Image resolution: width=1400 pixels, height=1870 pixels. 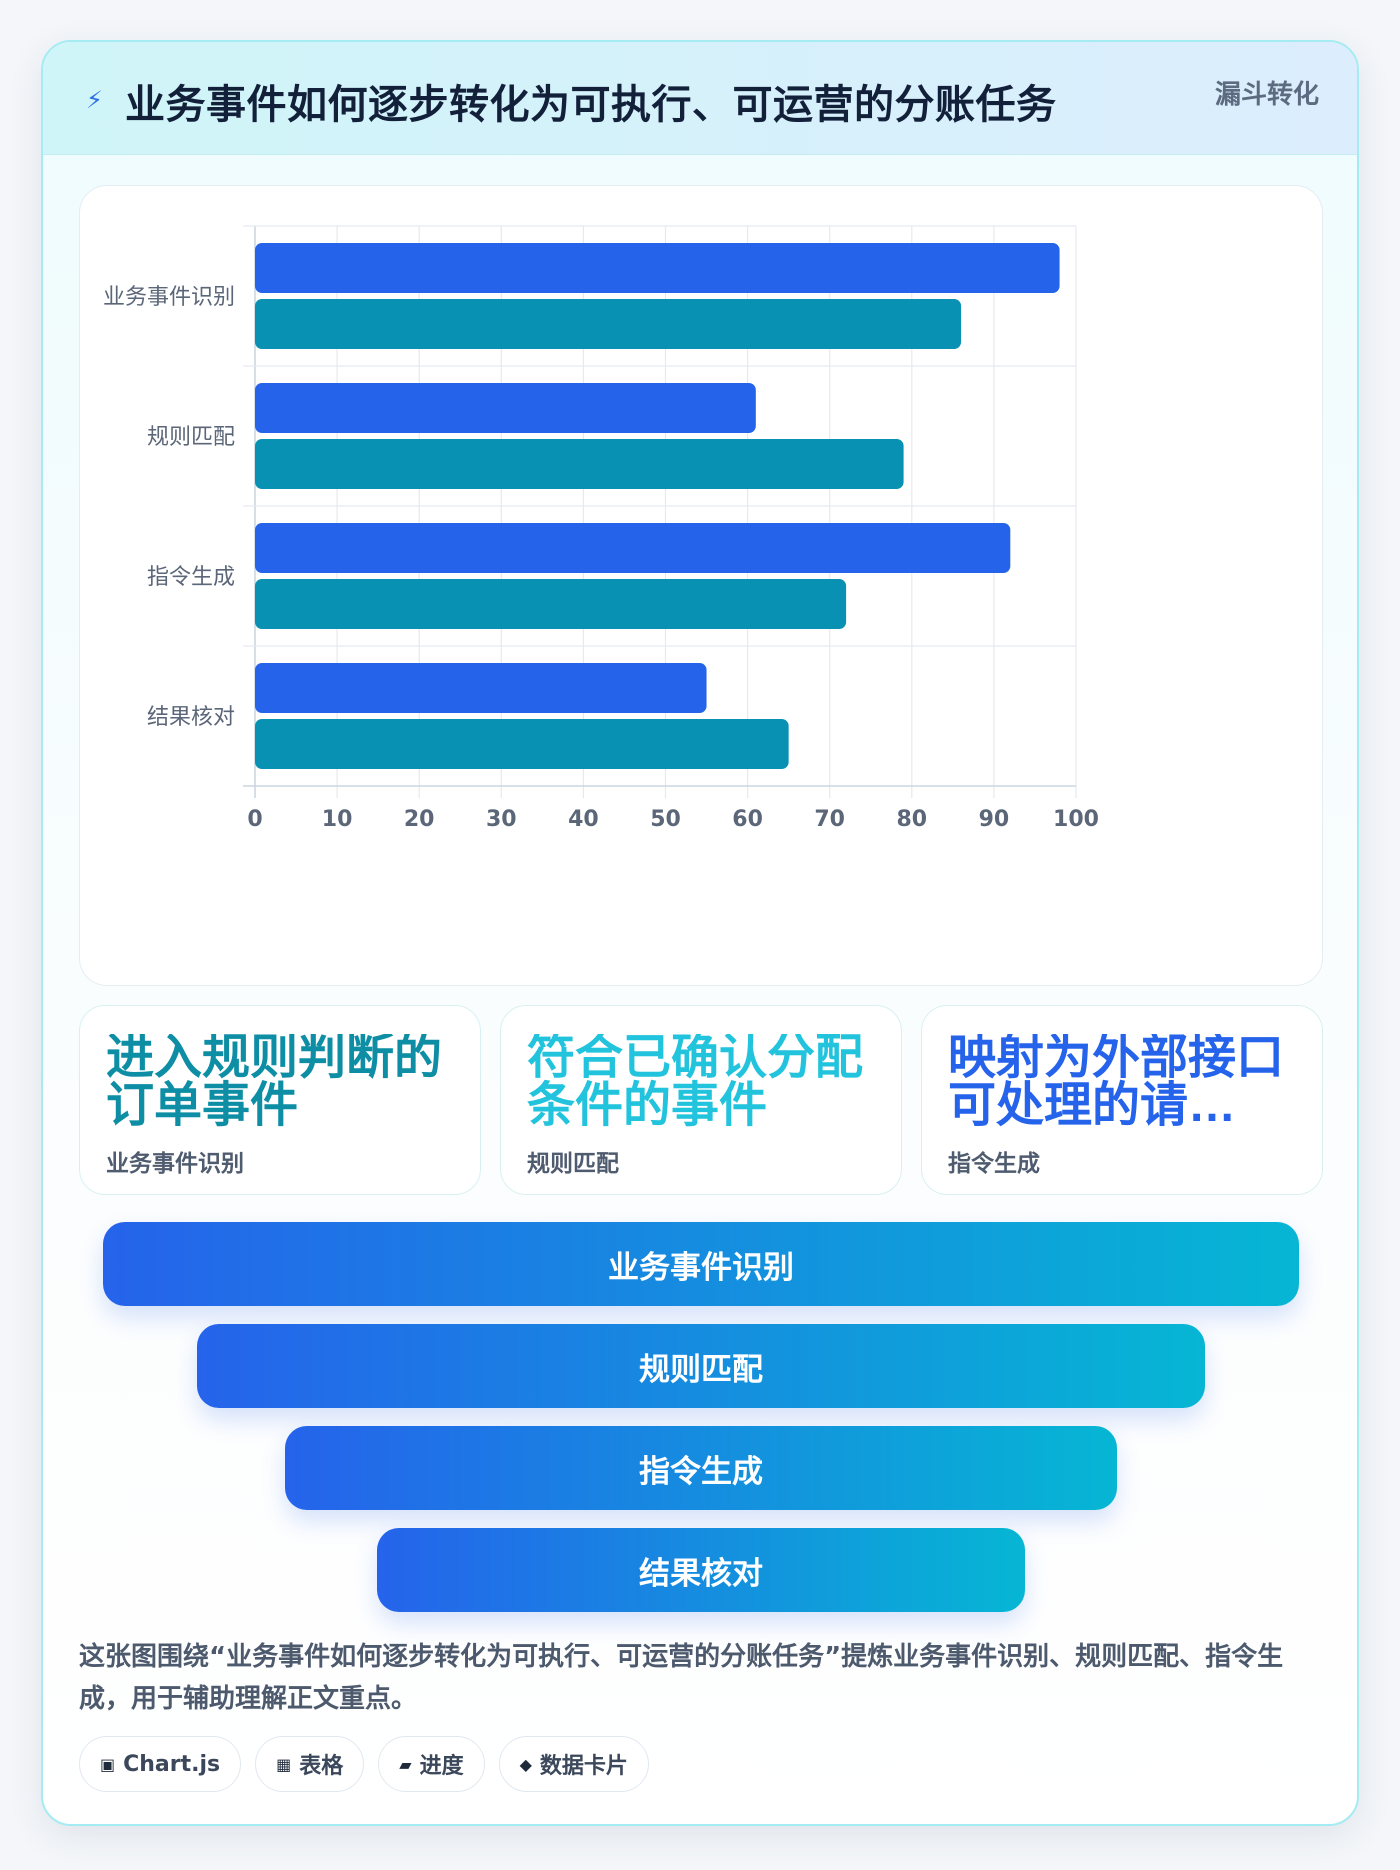 I want to click on card-header: ⚡ 业务事件如何逐步转化为可执行、可运营的分账任务 漏斗转化, so click(x=700, y=98).